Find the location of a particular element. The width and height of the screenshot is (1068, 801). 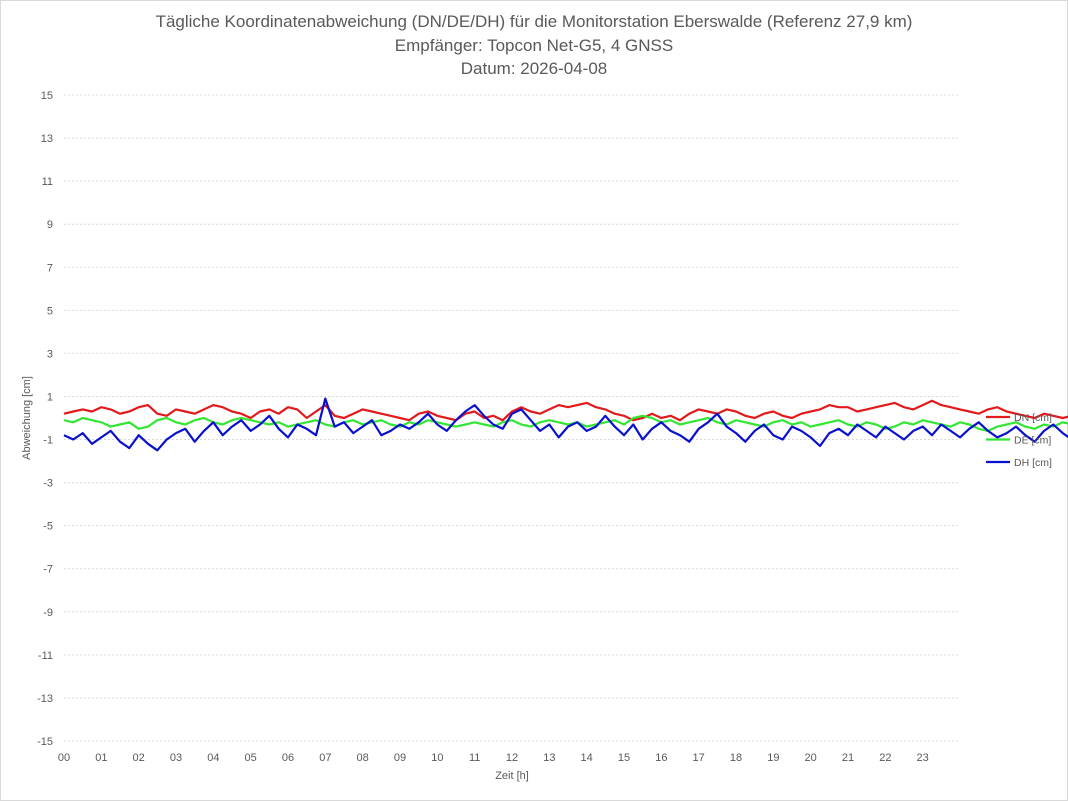

y-tick-label: 15 is located at coordinates (47, 96).